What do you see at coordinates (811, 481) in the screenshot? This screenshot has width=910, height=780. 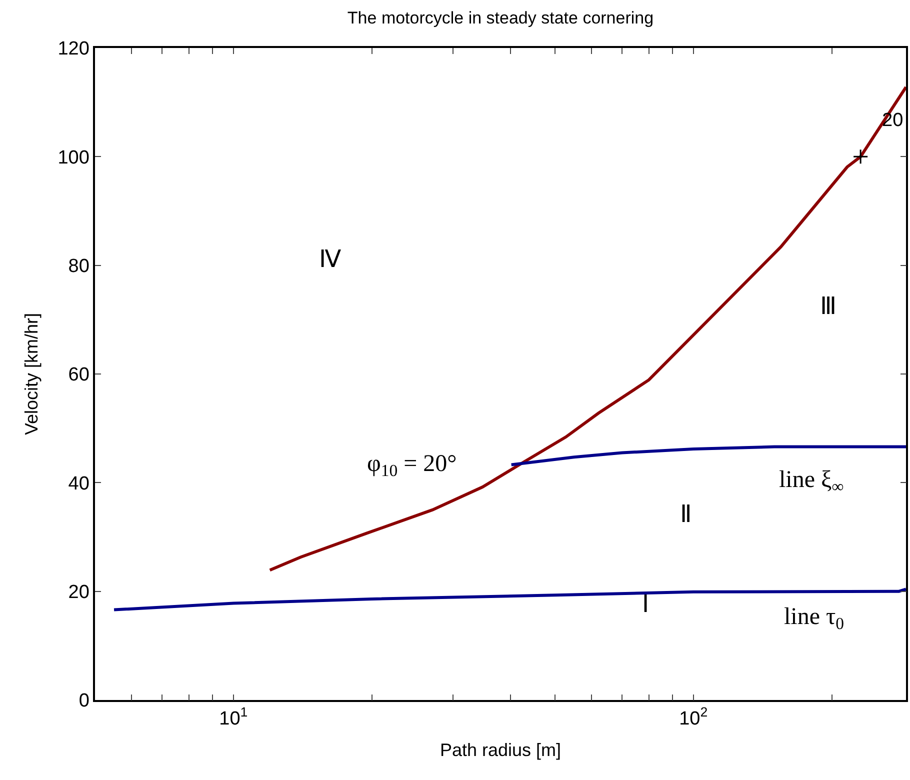 I see `annotation: line ξ$_{∞}$` at bounding box center [811, 481].